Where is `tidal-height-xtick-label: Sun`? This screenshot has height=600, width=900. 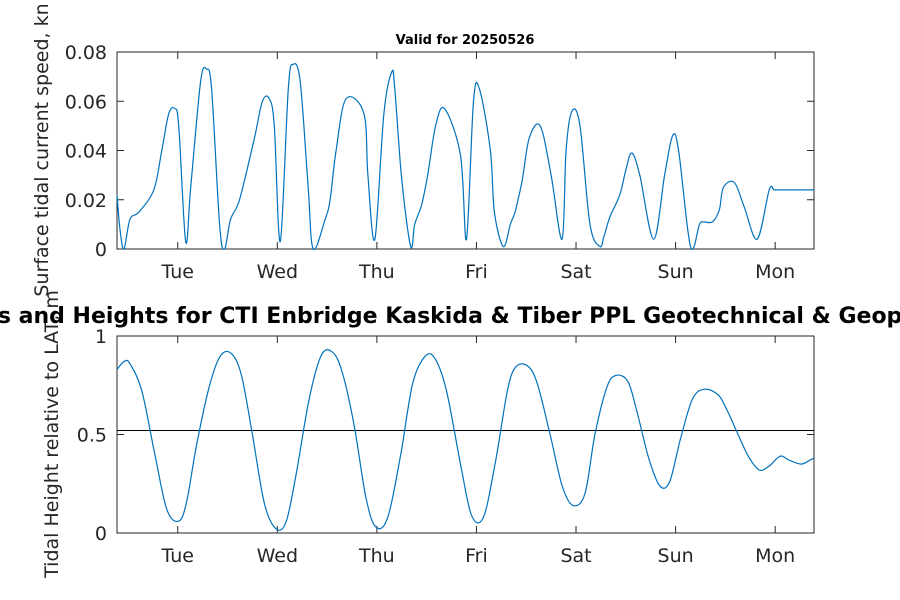 tidal-height-xtick-label: Sun is located at coordinates (676, 556).